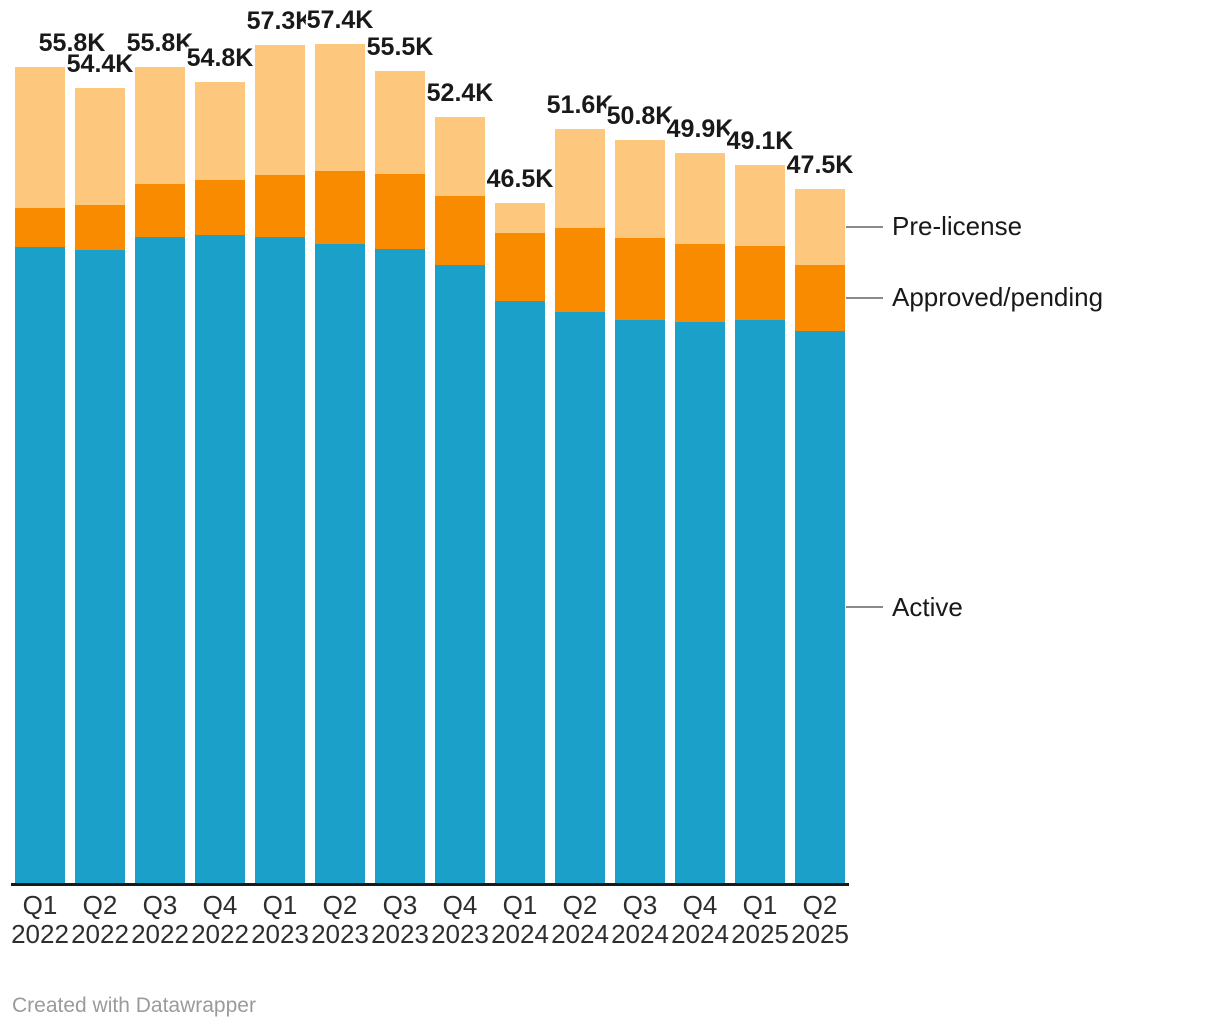 The image size is (1220, 1032). I want to click on x-axis-label: Q3 2024, so click(640, 920).